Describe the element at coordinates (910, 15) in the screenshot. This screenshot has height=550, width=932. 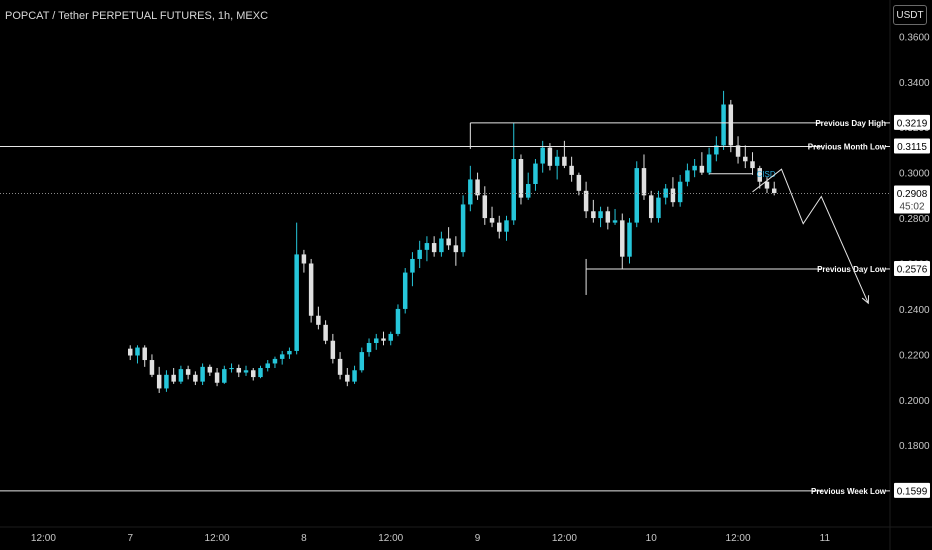
I see `currency-button: USDT` at that location.